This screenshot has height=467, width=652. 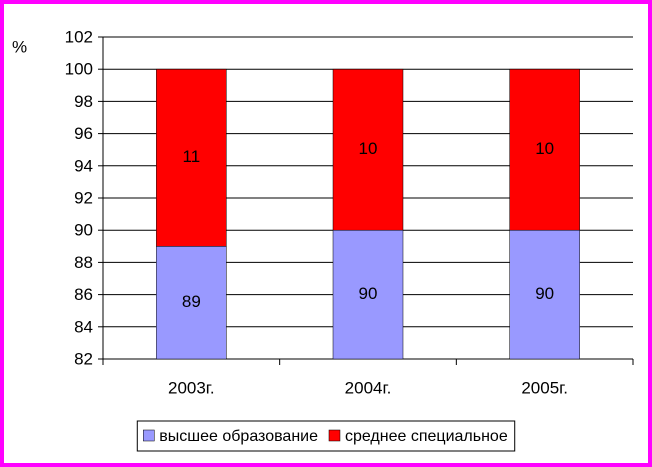 What do you see at coordinates (83, 230) in the screenshot?
I see `y-tick-label: 90` at bounding box center [83, 230].